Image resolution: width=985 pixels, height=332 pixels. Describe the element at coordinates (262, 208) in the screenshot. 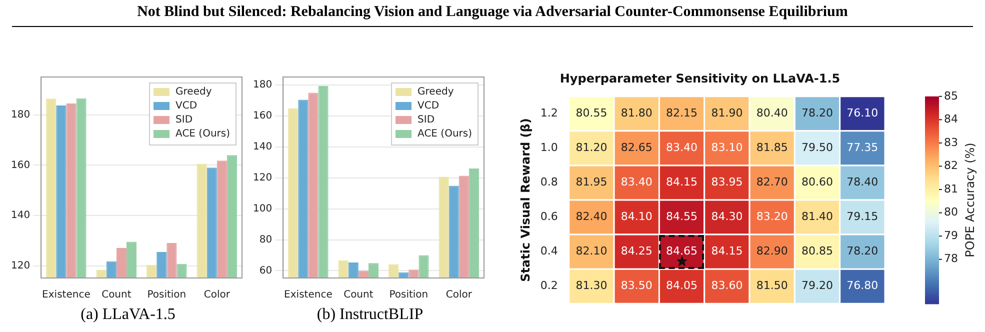

I see `y-tick-label: 100` at that location.